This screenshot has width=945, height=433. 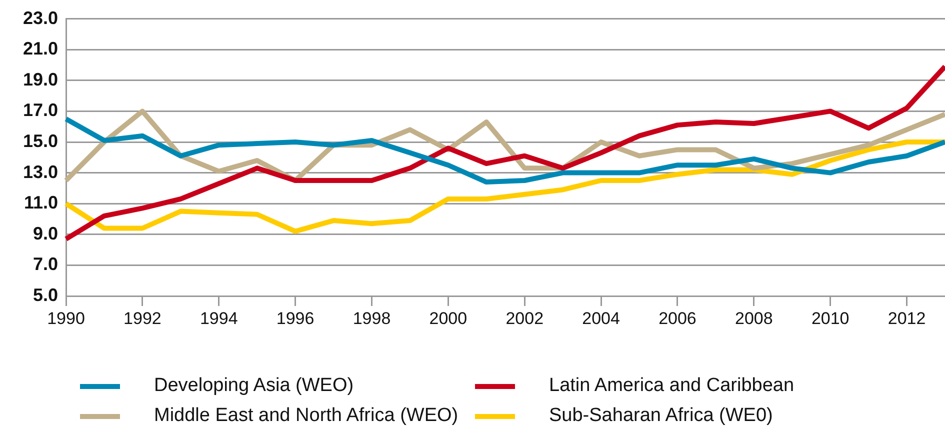 What do you see at coordinates (448, 318) in the screenshot?
I see `x-tick-label: 2000` at bounding box center [448, 318].